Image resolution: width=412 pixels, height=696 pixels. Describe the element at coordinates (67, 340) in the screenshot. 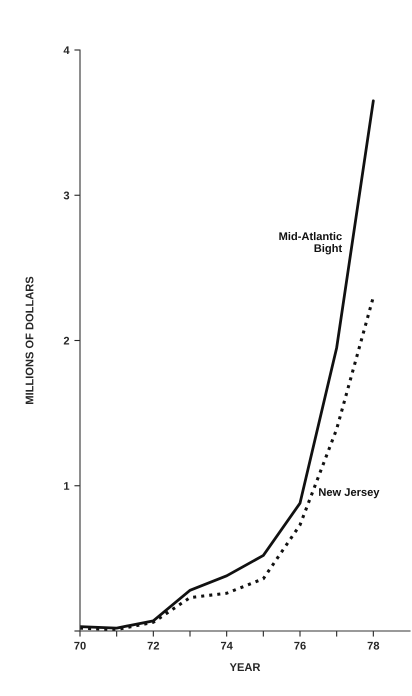

I see `y-tick-label: 2` at that location.